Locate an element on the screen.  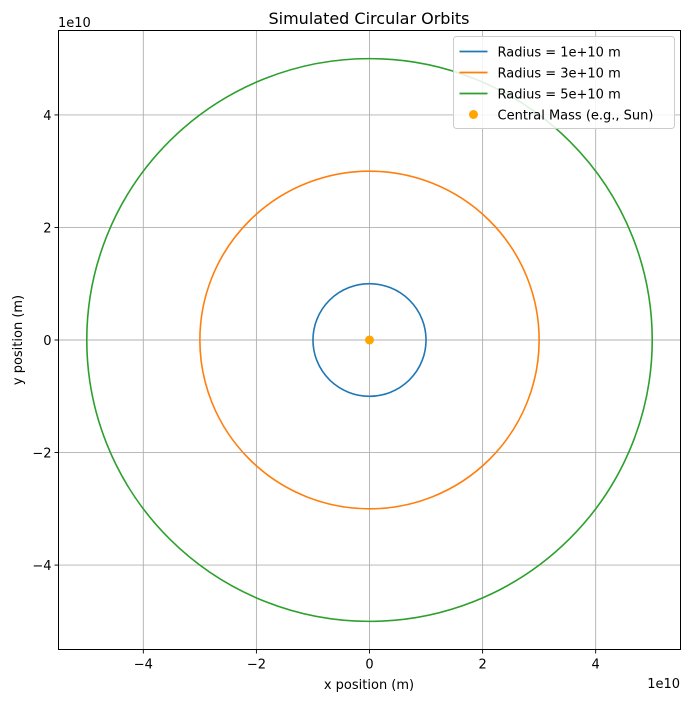
x-tick-label: −2 is located at coordinates (256, 665).